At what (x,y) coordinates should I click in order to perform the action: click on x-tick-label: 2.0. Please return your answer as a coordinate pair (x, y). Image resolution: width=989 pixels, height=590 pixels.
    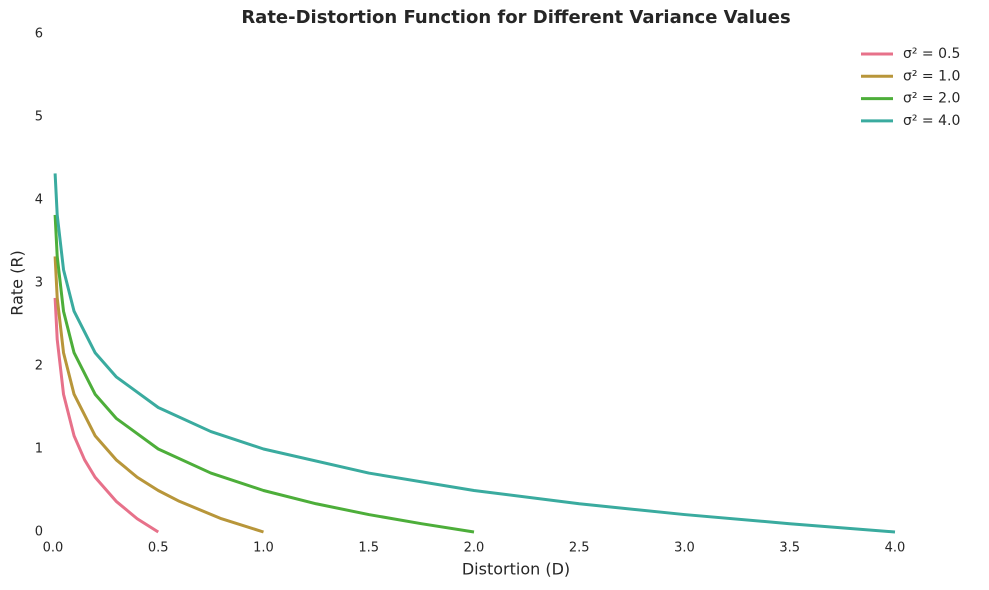
    Looking at the image, I should click on (474, 548).